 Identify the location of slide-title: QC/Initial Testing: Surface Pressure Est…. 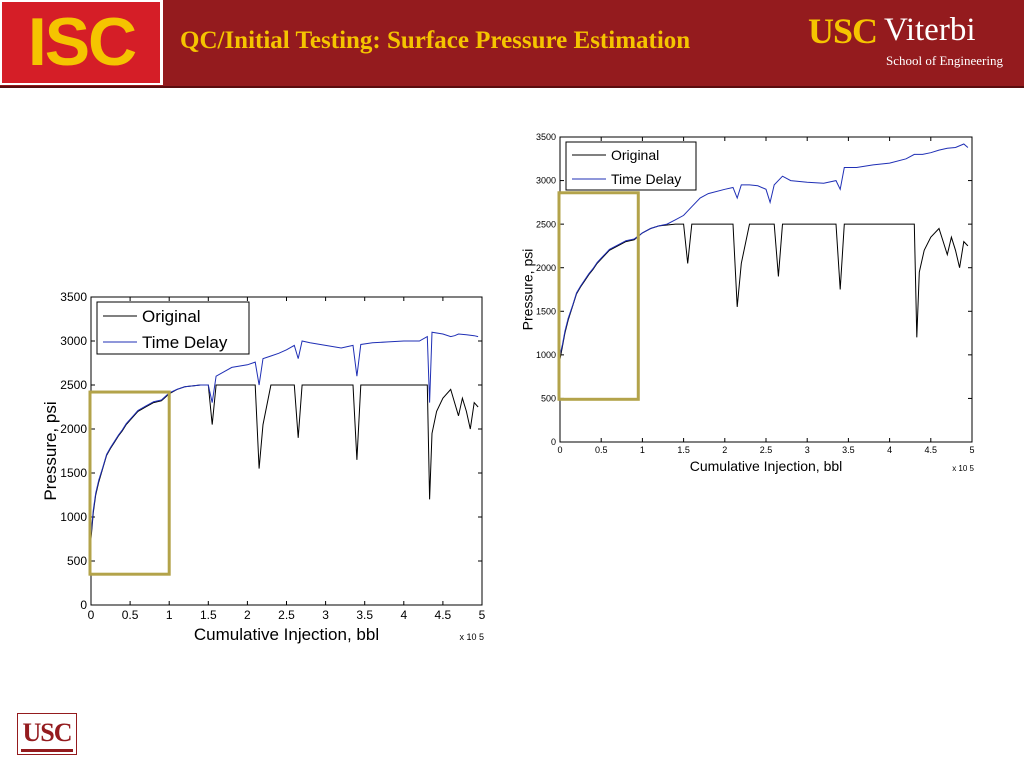
(435, 40).